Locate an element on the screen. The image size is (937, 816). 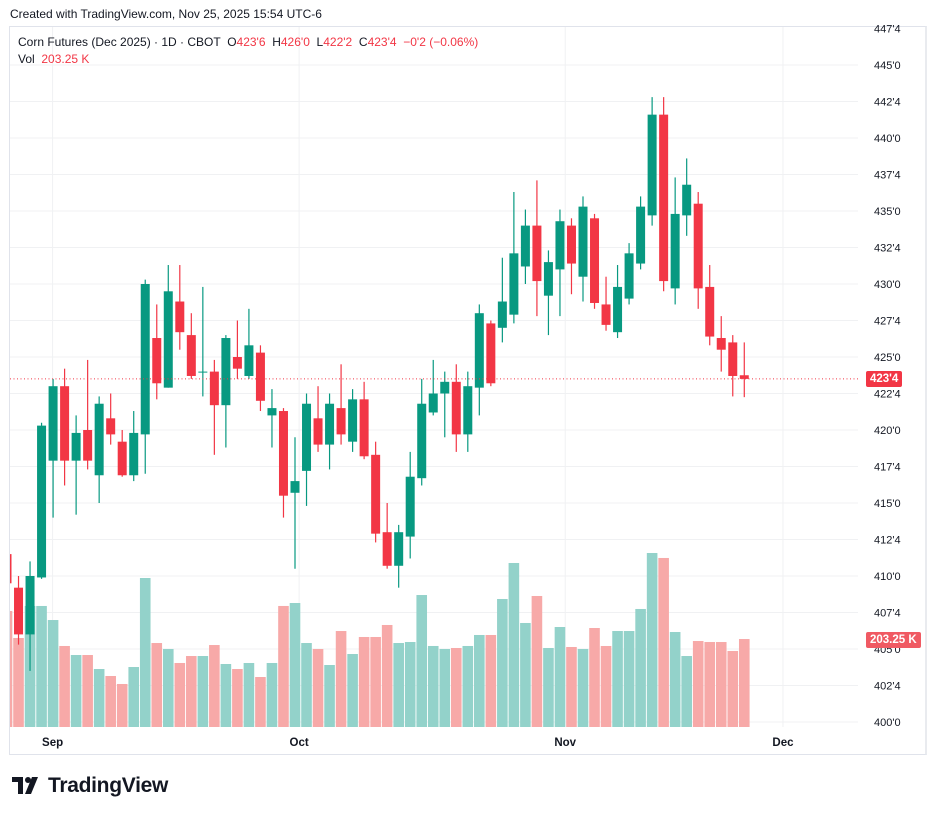
tradingview-logo-text: TradingView is located at coordinates (108, 785).